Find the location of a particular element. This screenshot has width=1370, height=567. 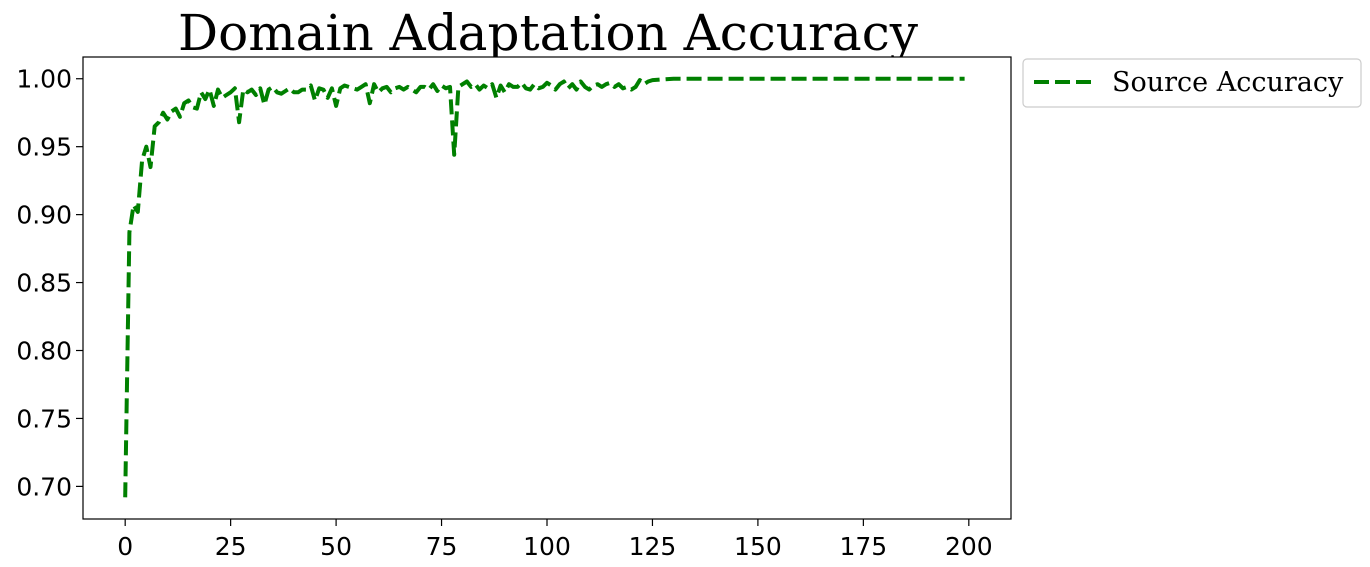

x-tick-label: 50 is located at coordinates (336, 546).